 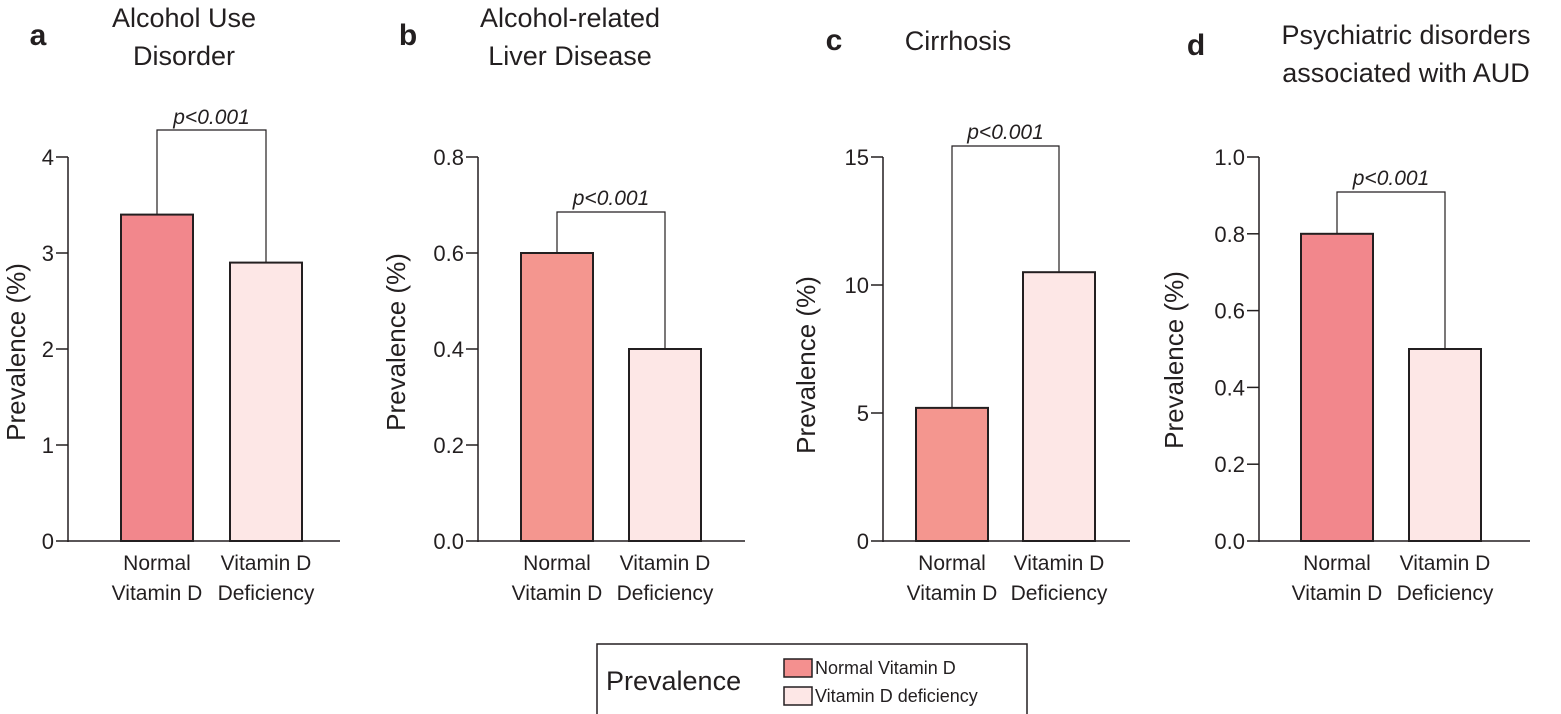 What do you see at coordinates (48, 349) in the screenshot?
I see `y-tick-label: 2` at bounding box center [48, 349].